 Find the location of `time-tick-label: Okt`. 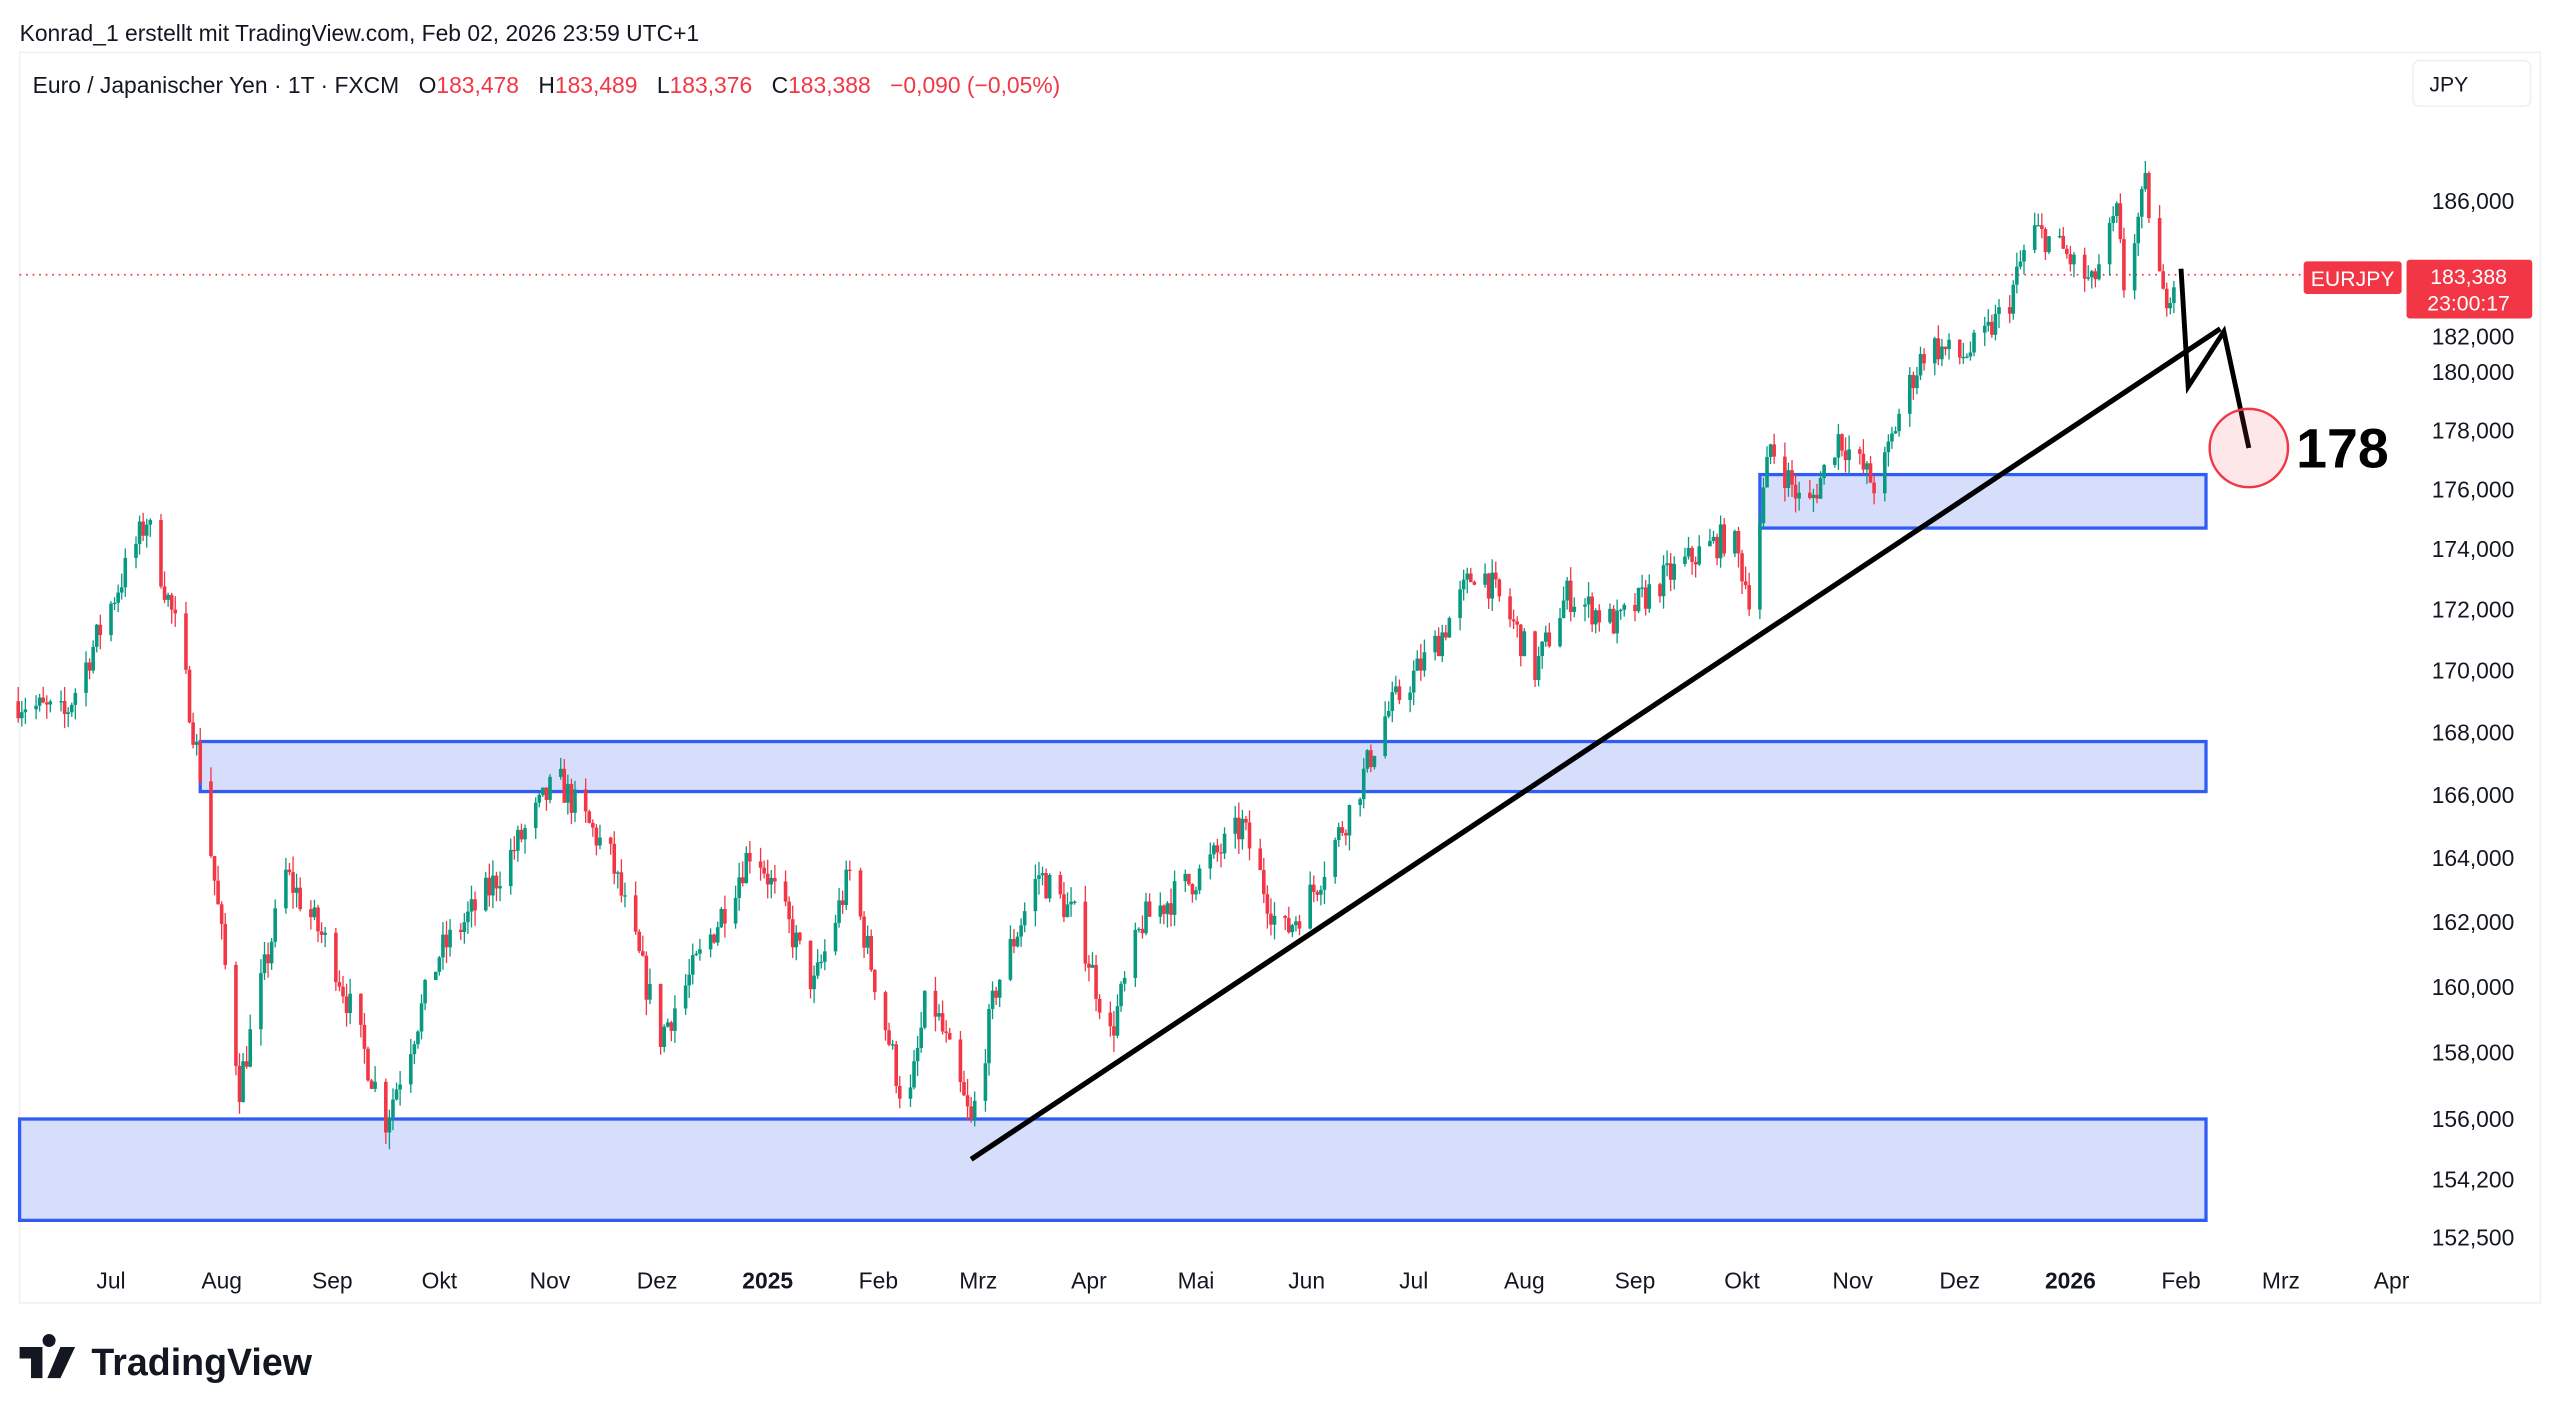

time-tick-label: Okt is located at coordinates (440, 1280).